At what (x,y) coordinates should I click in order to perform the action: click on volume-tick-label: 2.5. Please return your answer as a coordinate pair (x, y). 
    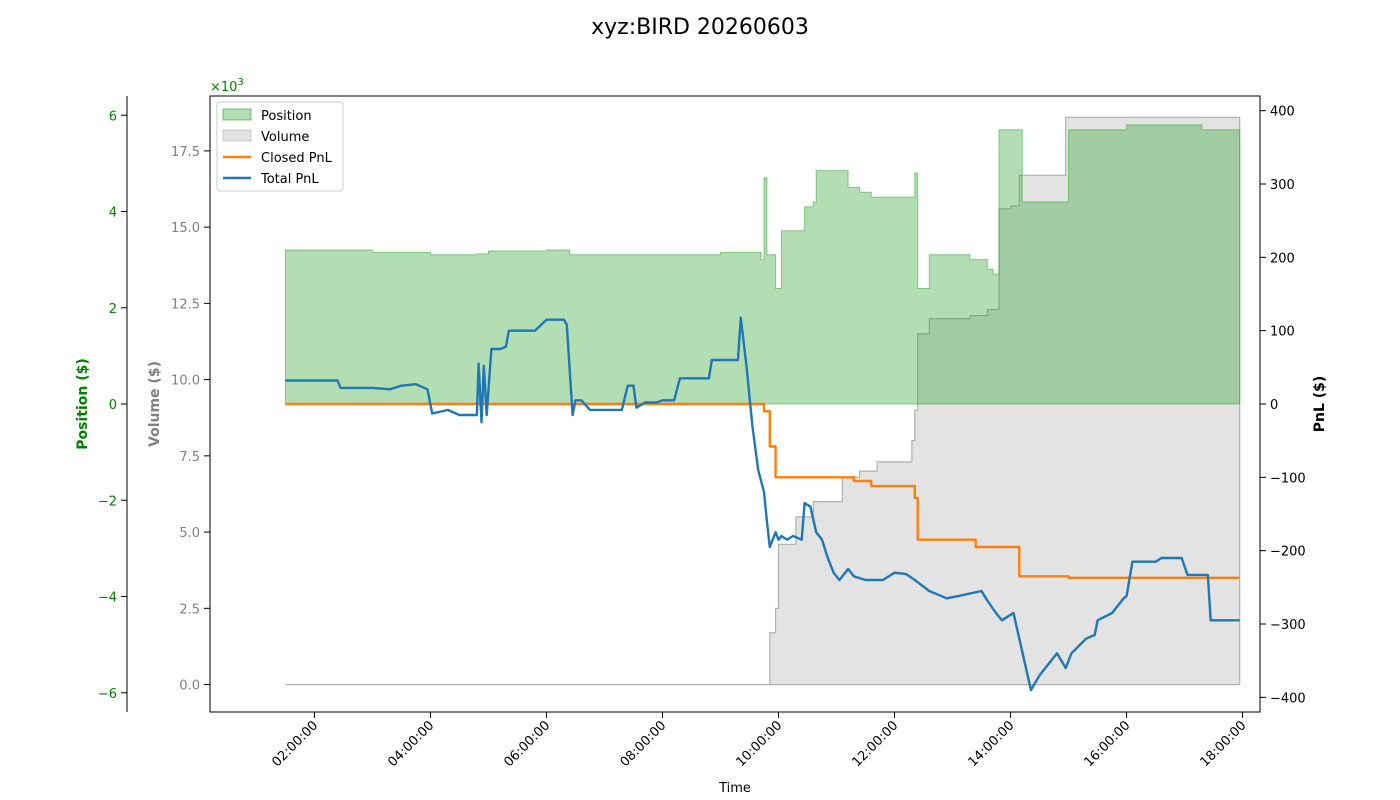
    Looking at the image, I should click on (189, 609).